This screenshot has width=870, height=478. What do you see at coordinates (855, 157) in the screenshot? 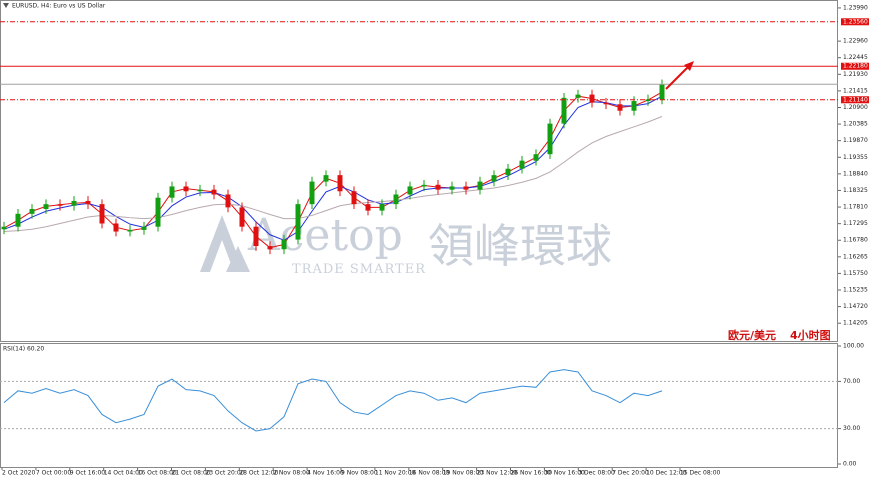
I see `y-tick-label: 1.19355` at bounding box center [855, 157].